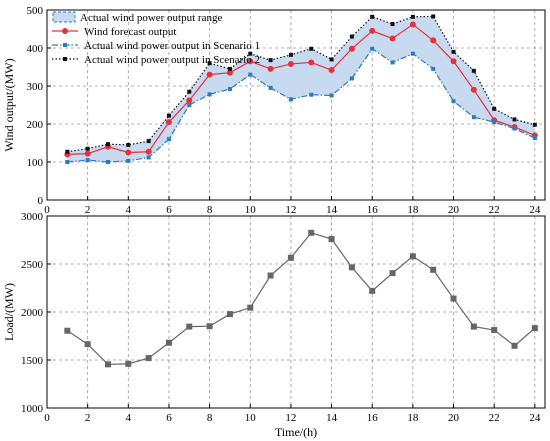 This screenshot has width=550, height=441. Describe the element at coordinates (32, 313) in the screenshot. I see `load-y-tick-label: 2000` at that location.